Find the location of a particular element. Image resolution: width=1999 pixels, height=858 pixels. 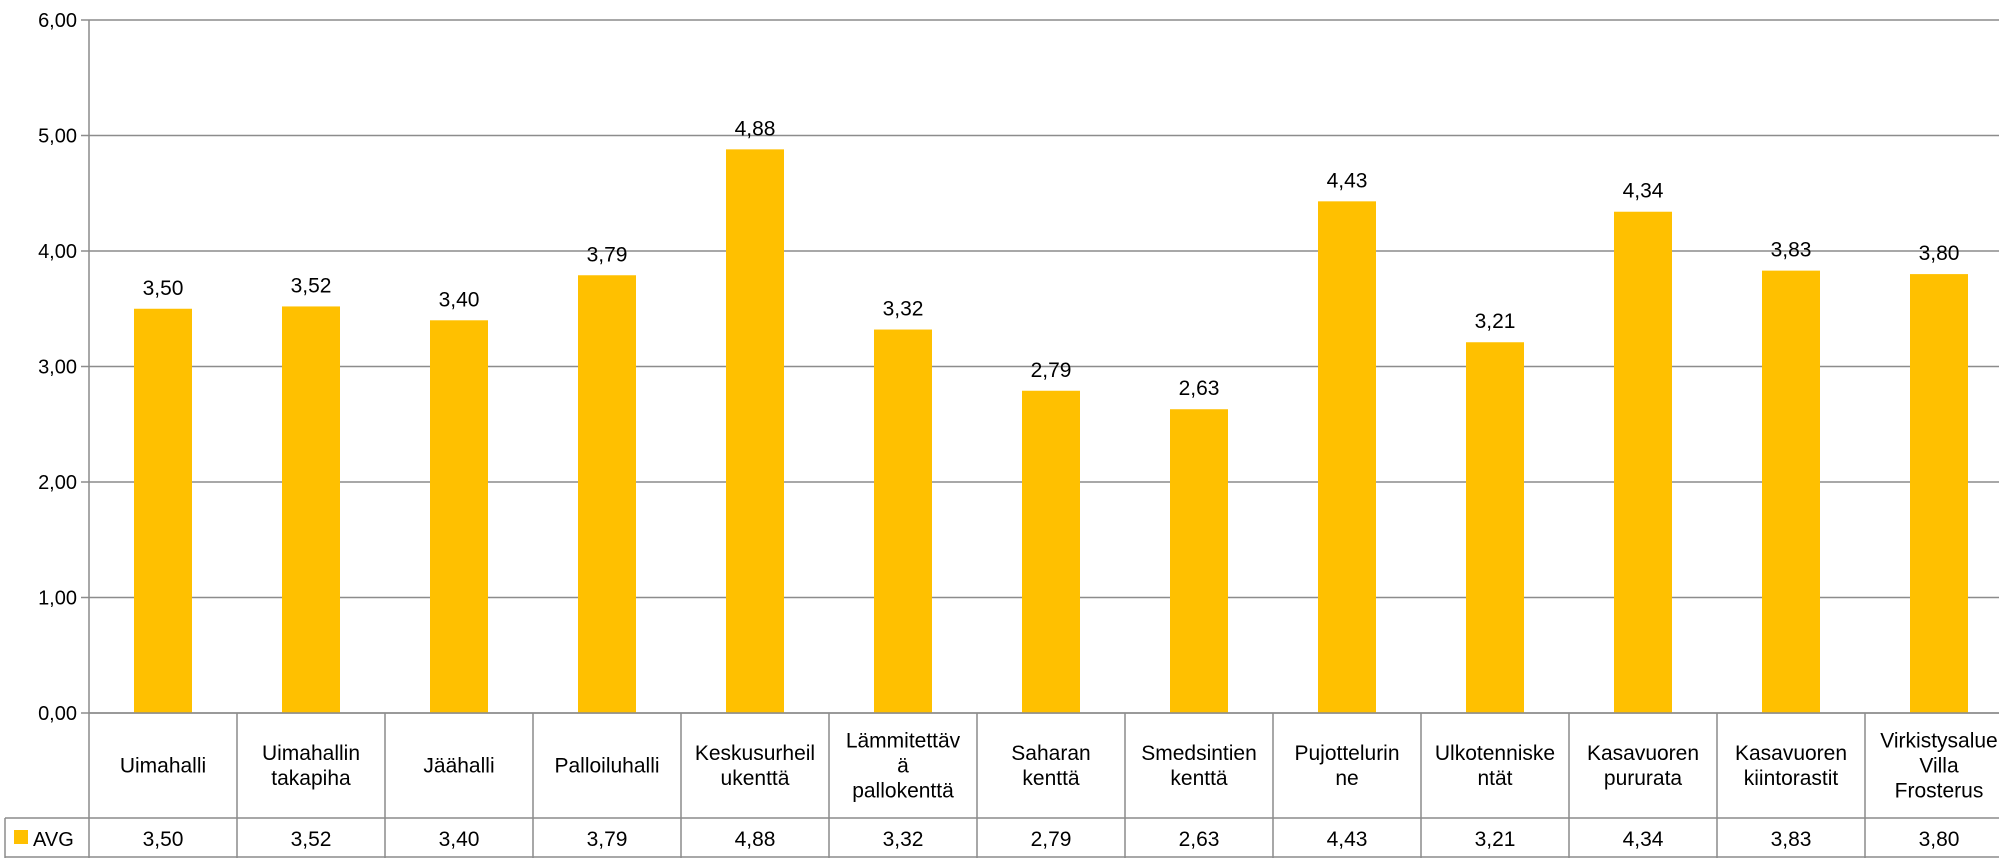

category-label-line: takapiha is located at coordinates (311, 778).